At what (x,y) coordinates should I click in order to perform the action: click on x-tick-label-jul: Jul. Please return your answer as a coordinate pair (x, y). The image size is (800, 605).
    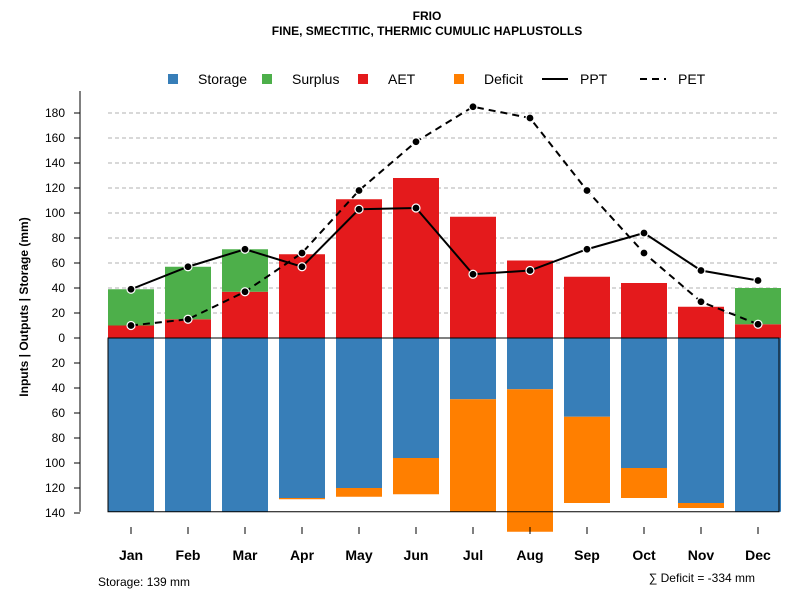
    Looking at the image, I should click on (473, 555).